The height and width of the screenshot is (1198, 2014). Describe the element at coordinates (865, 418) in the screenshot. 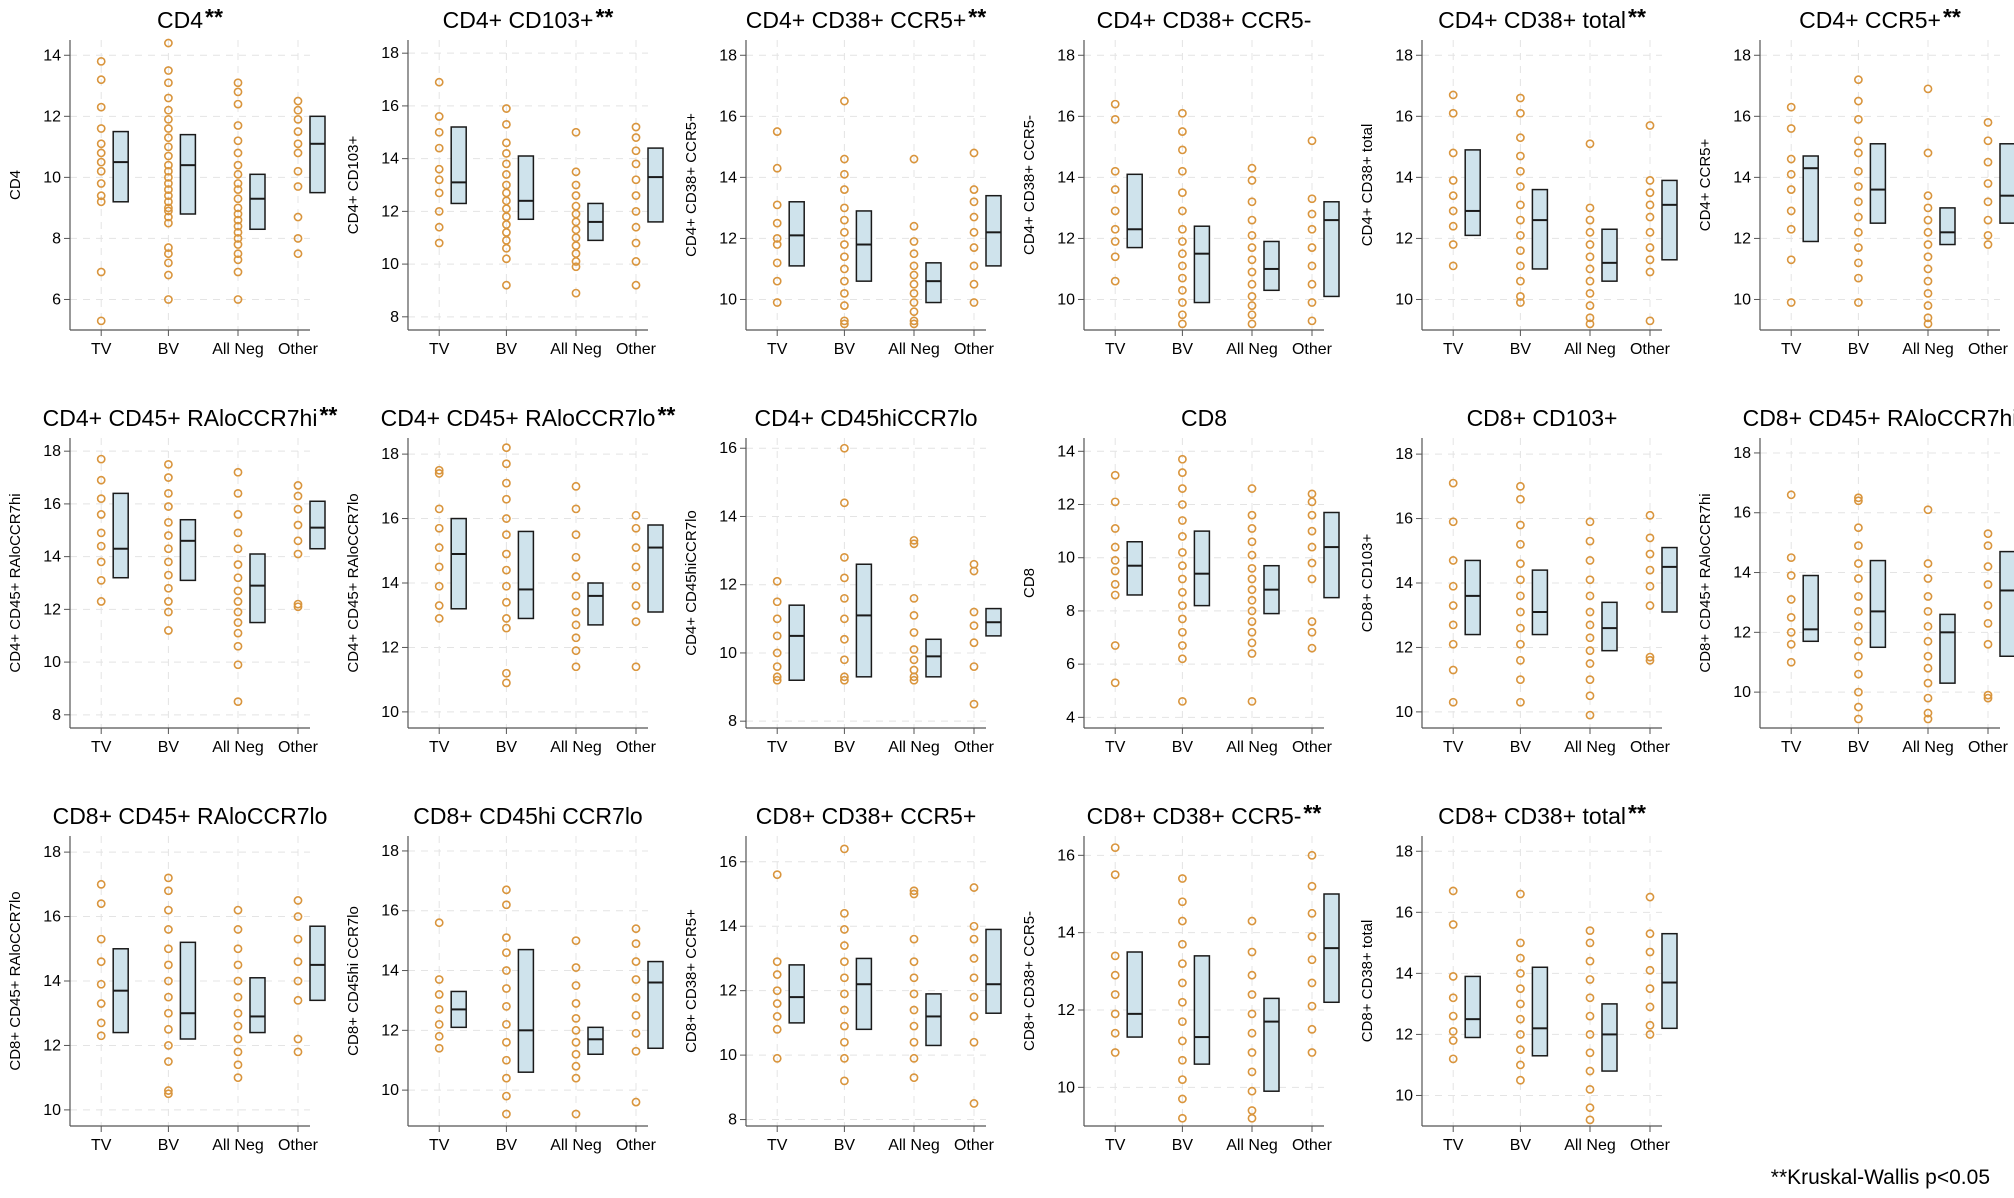

I see `panel-title: CD4+ CD45hiCCR7lo` at that location.